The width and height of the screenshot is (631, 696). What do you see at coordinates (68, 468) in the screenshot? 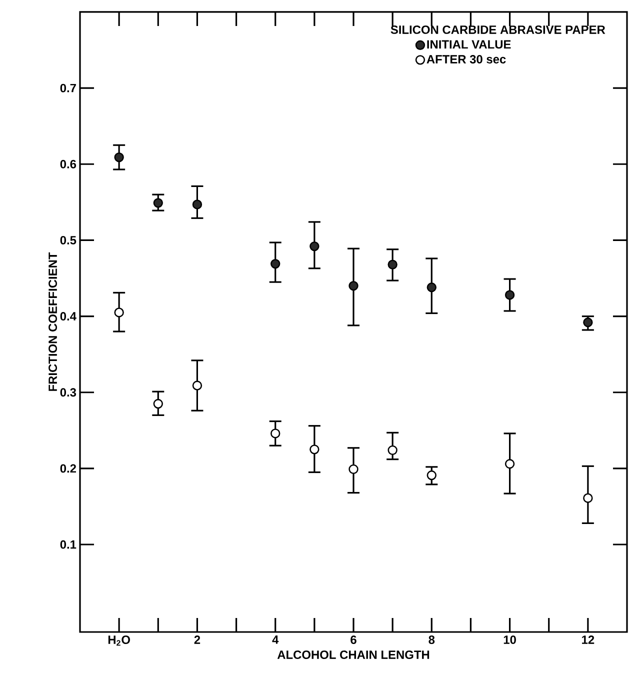
I see `y-tick-label: 0.2` at bounding box center [68, 468].